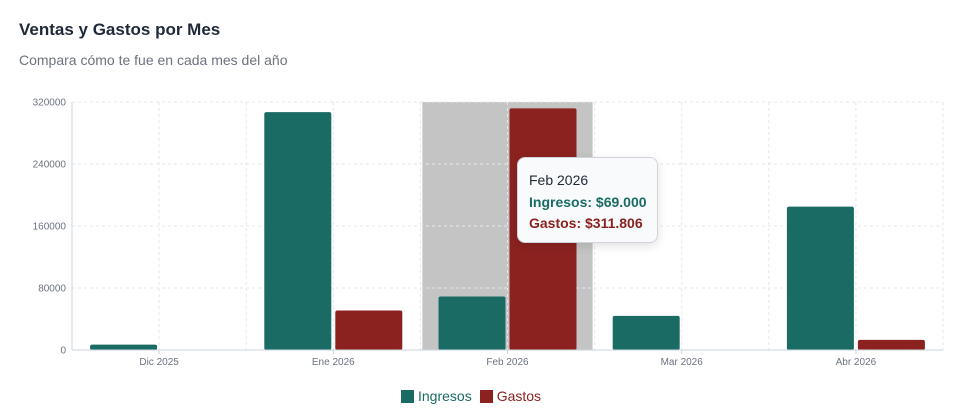 The width and height of the screenshot is (966, 419). What do you see at coordinates (159, 362) in the screenshot?
I see `x-tick-label: Dic 2025` at bounding box center [159, 362].